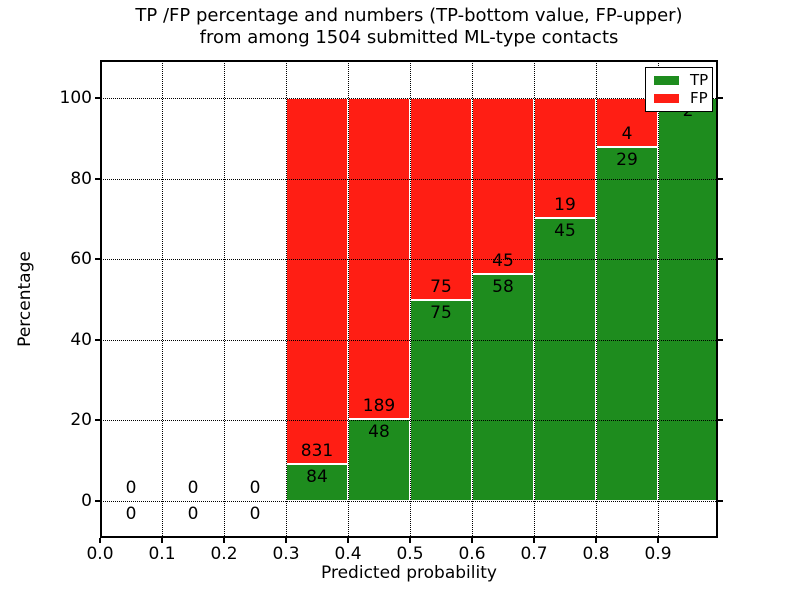 Image resolution: width=800 pixels, height=600 pixels. I want to click on y-tick-label: 20, so click(81, 420).